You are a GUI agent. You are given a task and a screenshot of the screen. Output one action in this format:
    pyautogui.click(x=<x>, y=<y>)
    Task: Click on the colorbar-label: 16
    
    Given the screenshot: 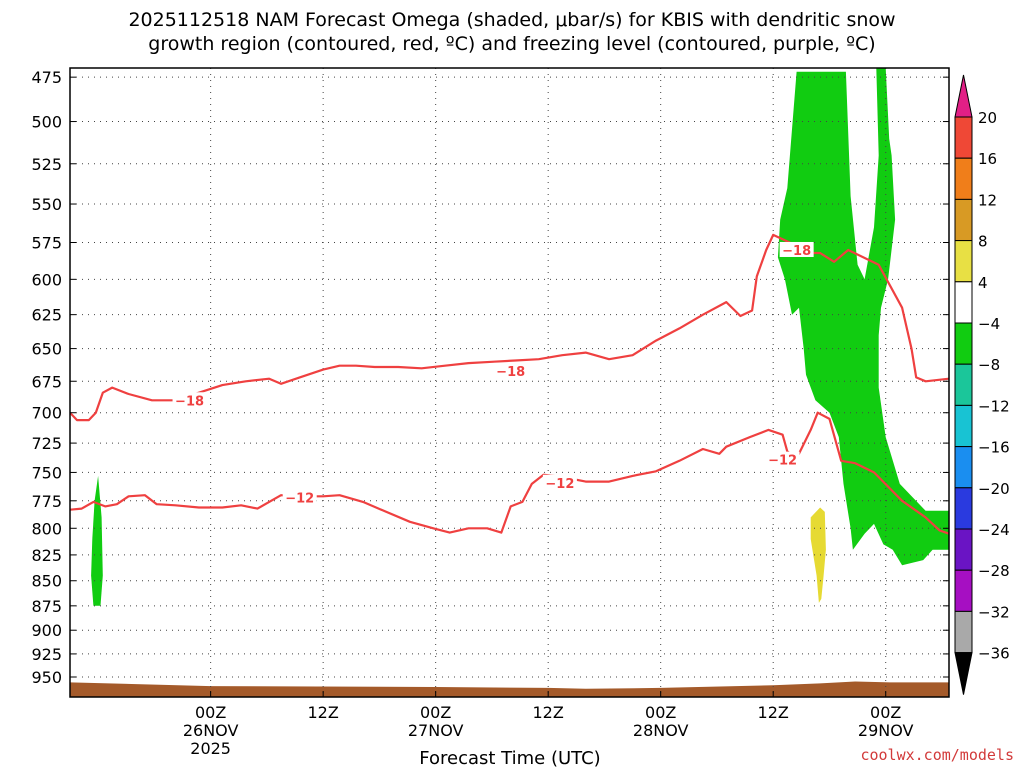 What is the action you would take?
    pyautogui.click(x=987, y=159)
    